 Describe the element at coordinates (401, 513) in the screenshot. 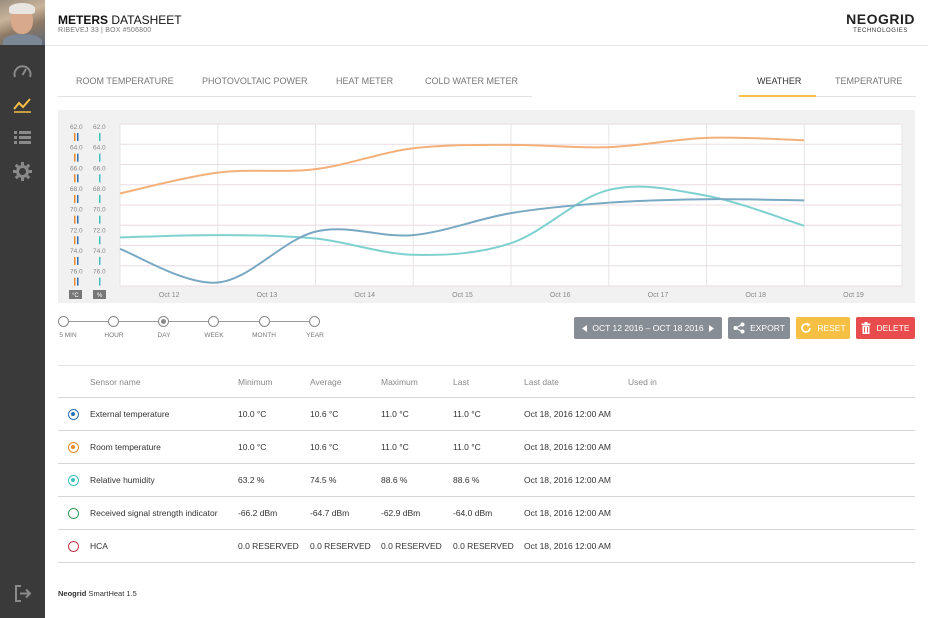

I see `cell-max: -62.9 dBm` at that location.